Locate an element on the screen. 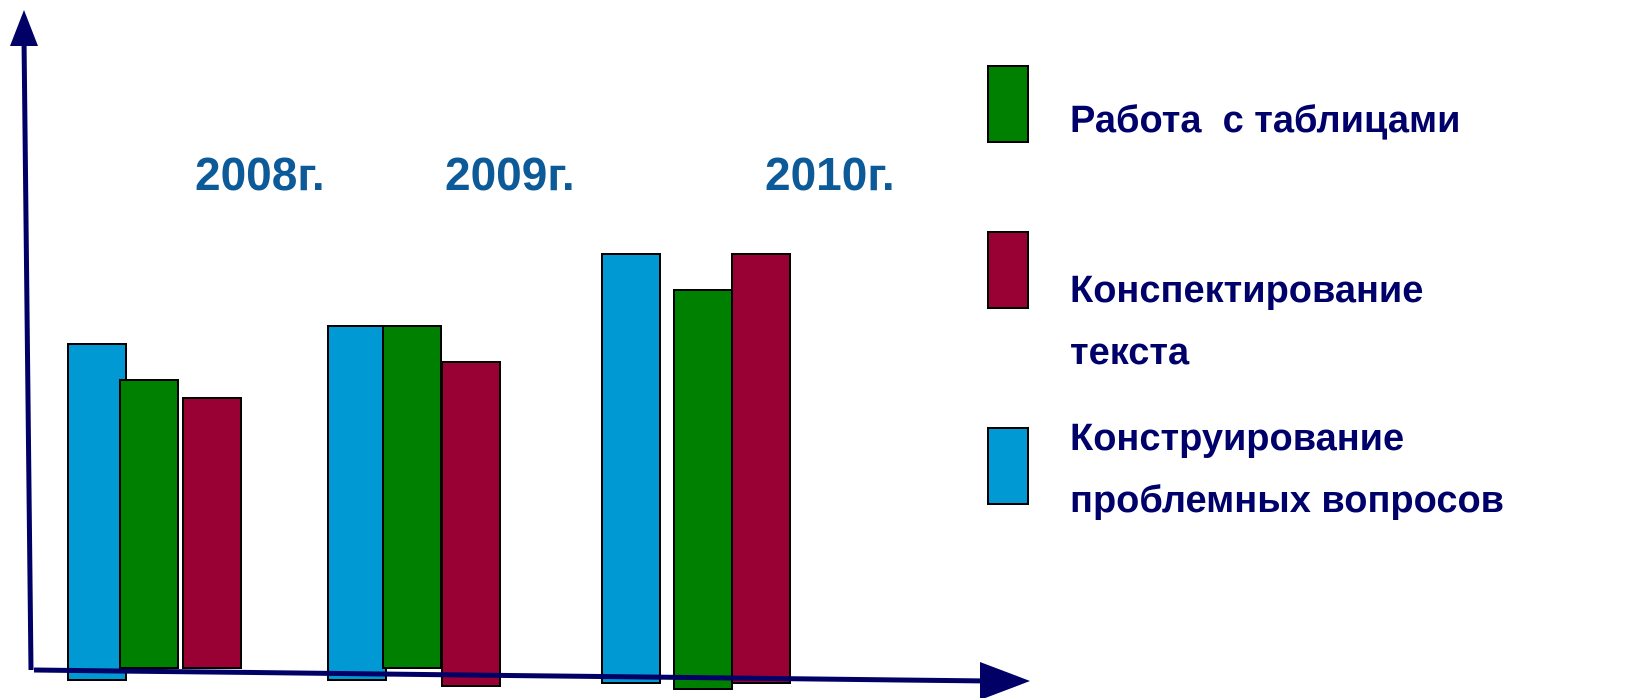 The image size is (1633, 698). x-axis-arrow-icon is located at coordinates (1005, 680).